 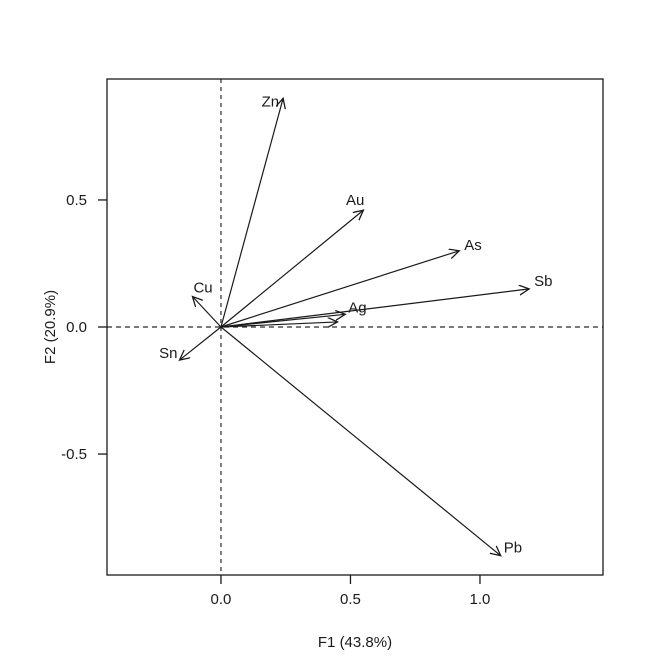 What do you see at coordinates (355, 200) in the screenshot?
I see `loading-label-Au: Au` at bounding box center [355, 200].